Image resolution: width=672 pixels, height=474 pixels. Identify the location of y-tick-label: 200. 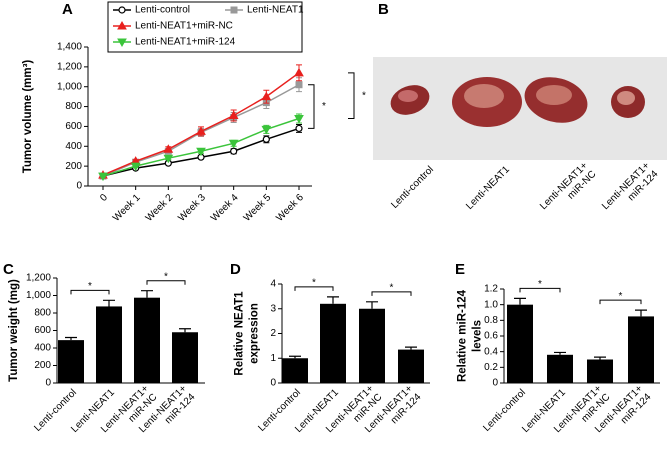
(73, 166).